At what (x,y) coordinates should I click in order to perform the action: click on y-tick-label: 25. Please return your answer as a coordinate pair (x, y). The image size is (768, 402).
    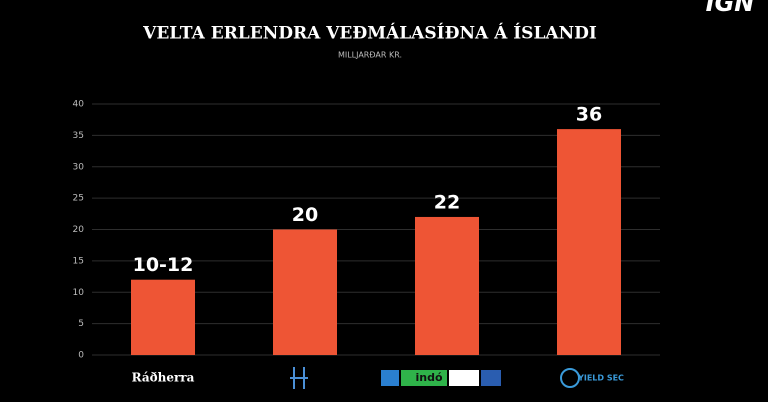
    Looking at the image, I should click on (78, 199).